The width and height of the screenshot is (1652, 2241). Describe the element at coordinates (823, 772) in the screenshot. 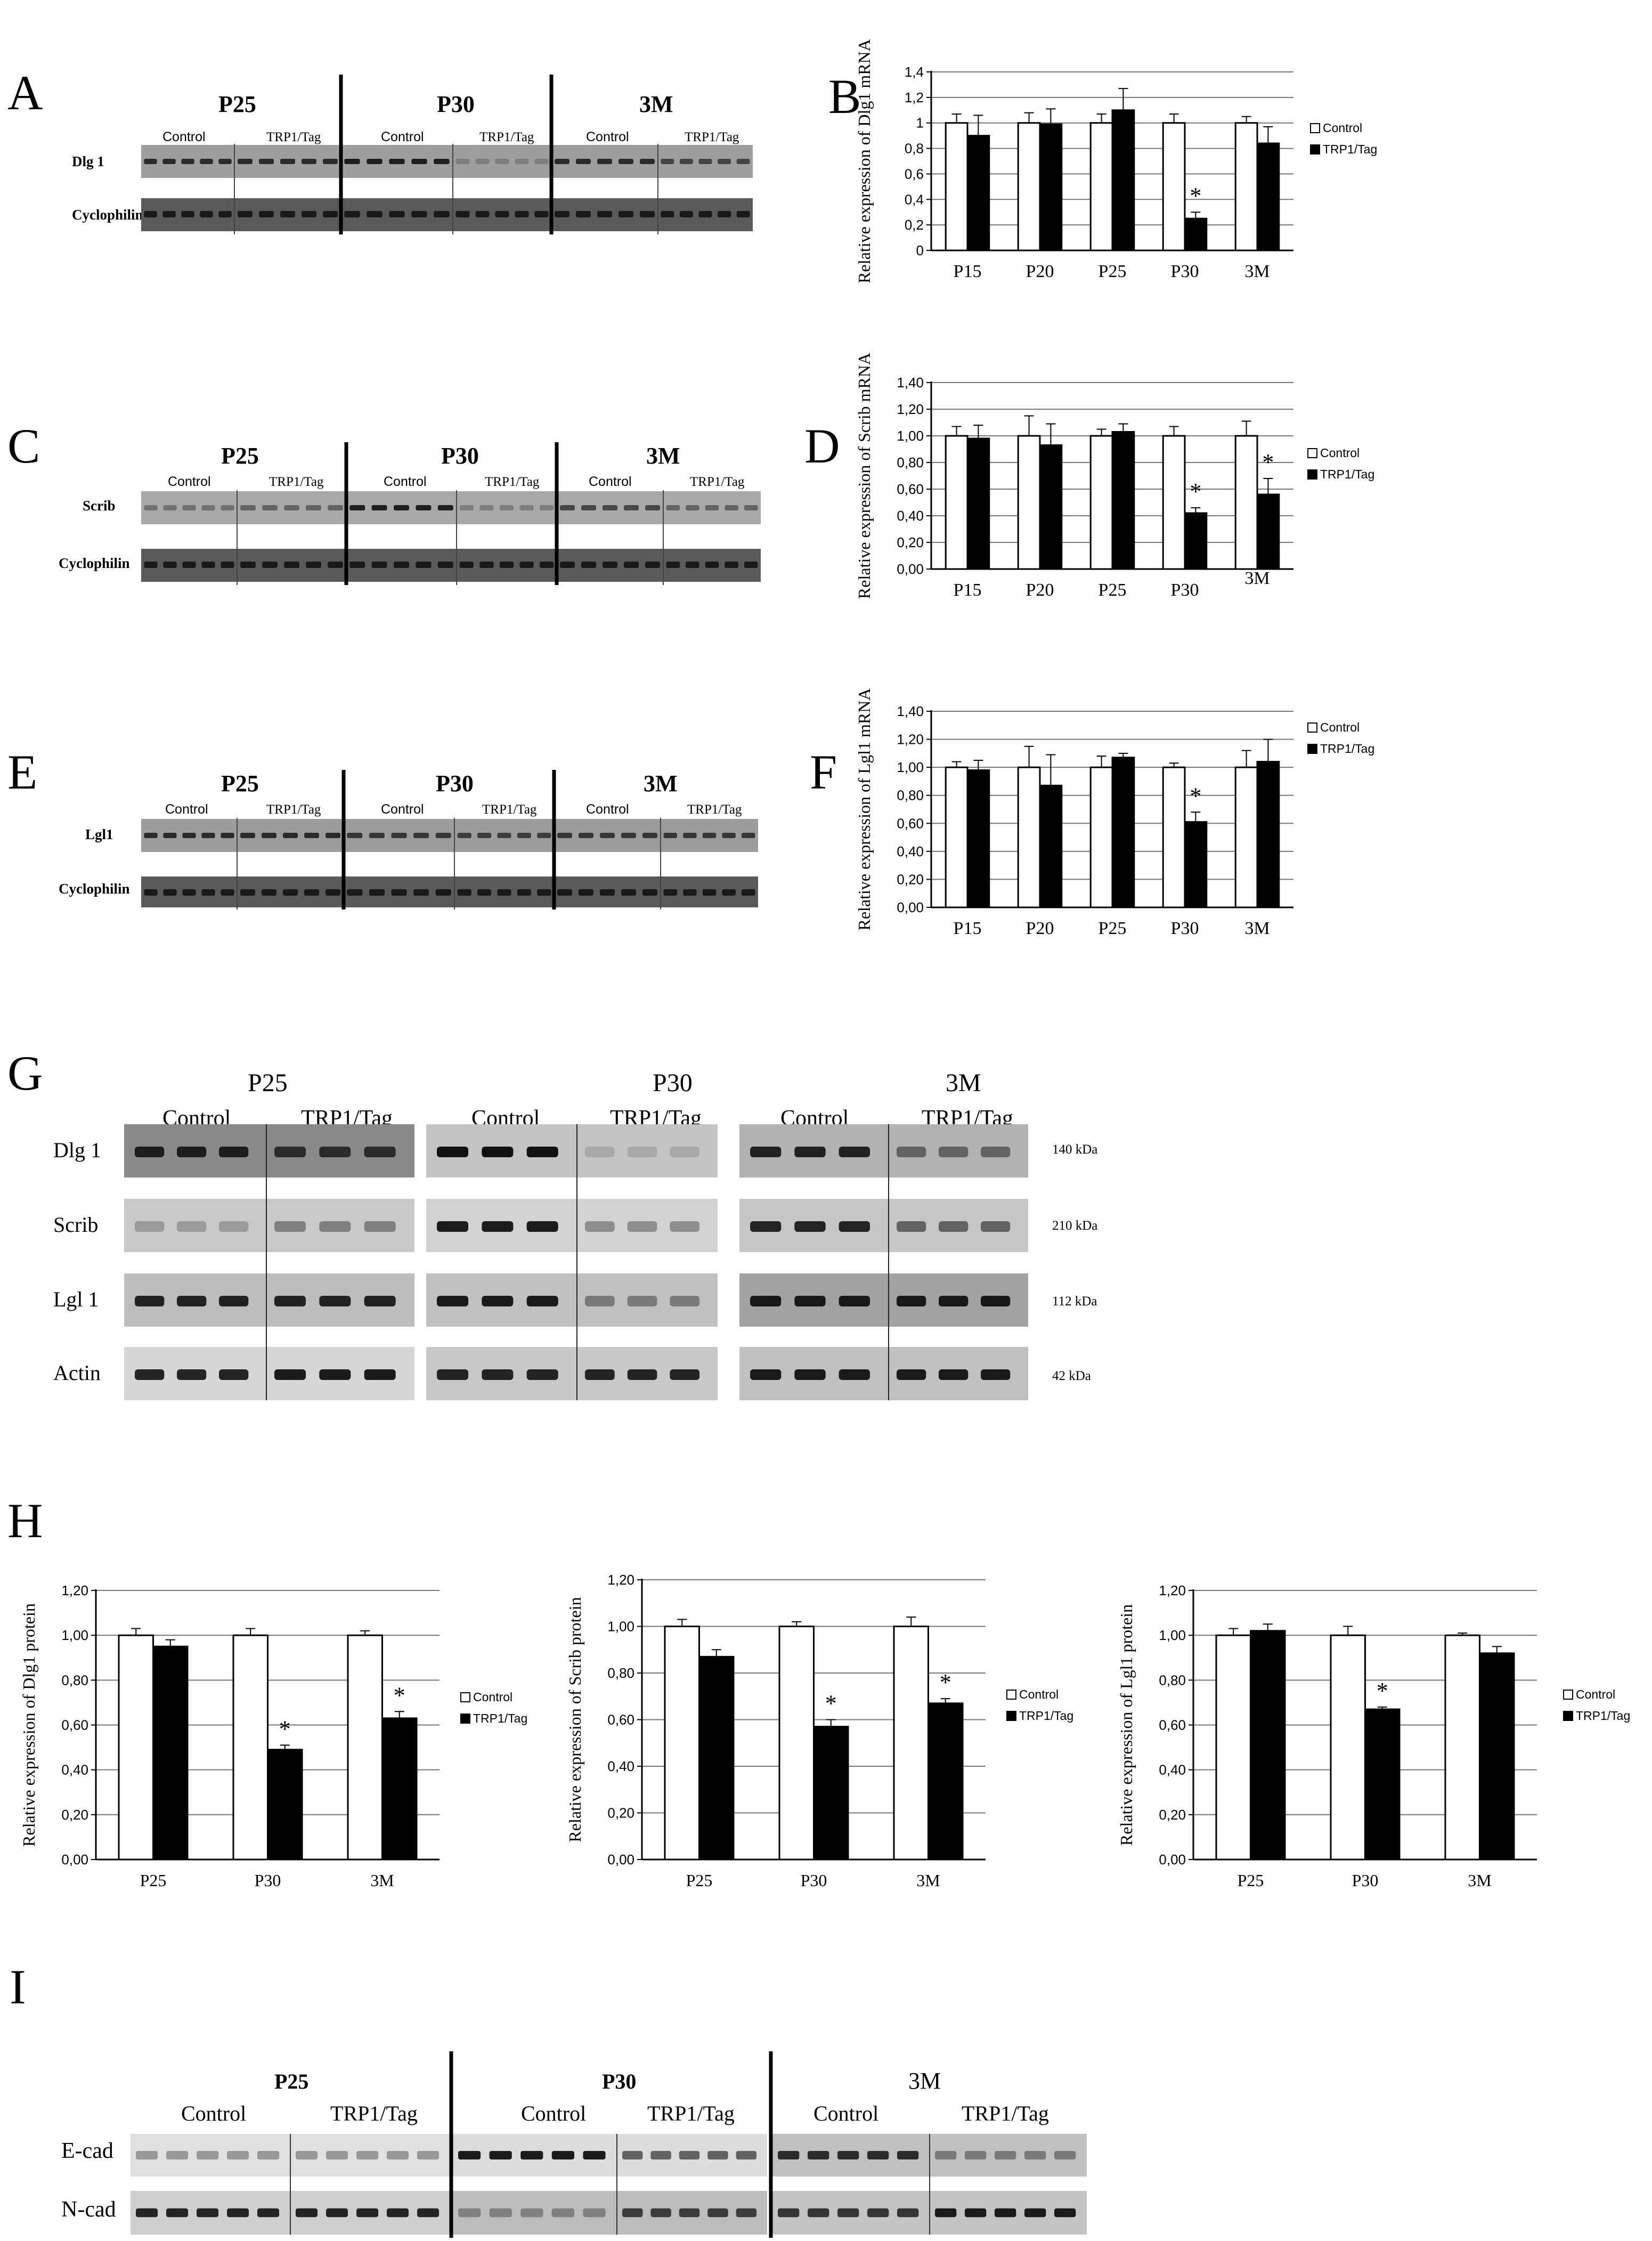

I see `panel-letter-f: F` at that location.